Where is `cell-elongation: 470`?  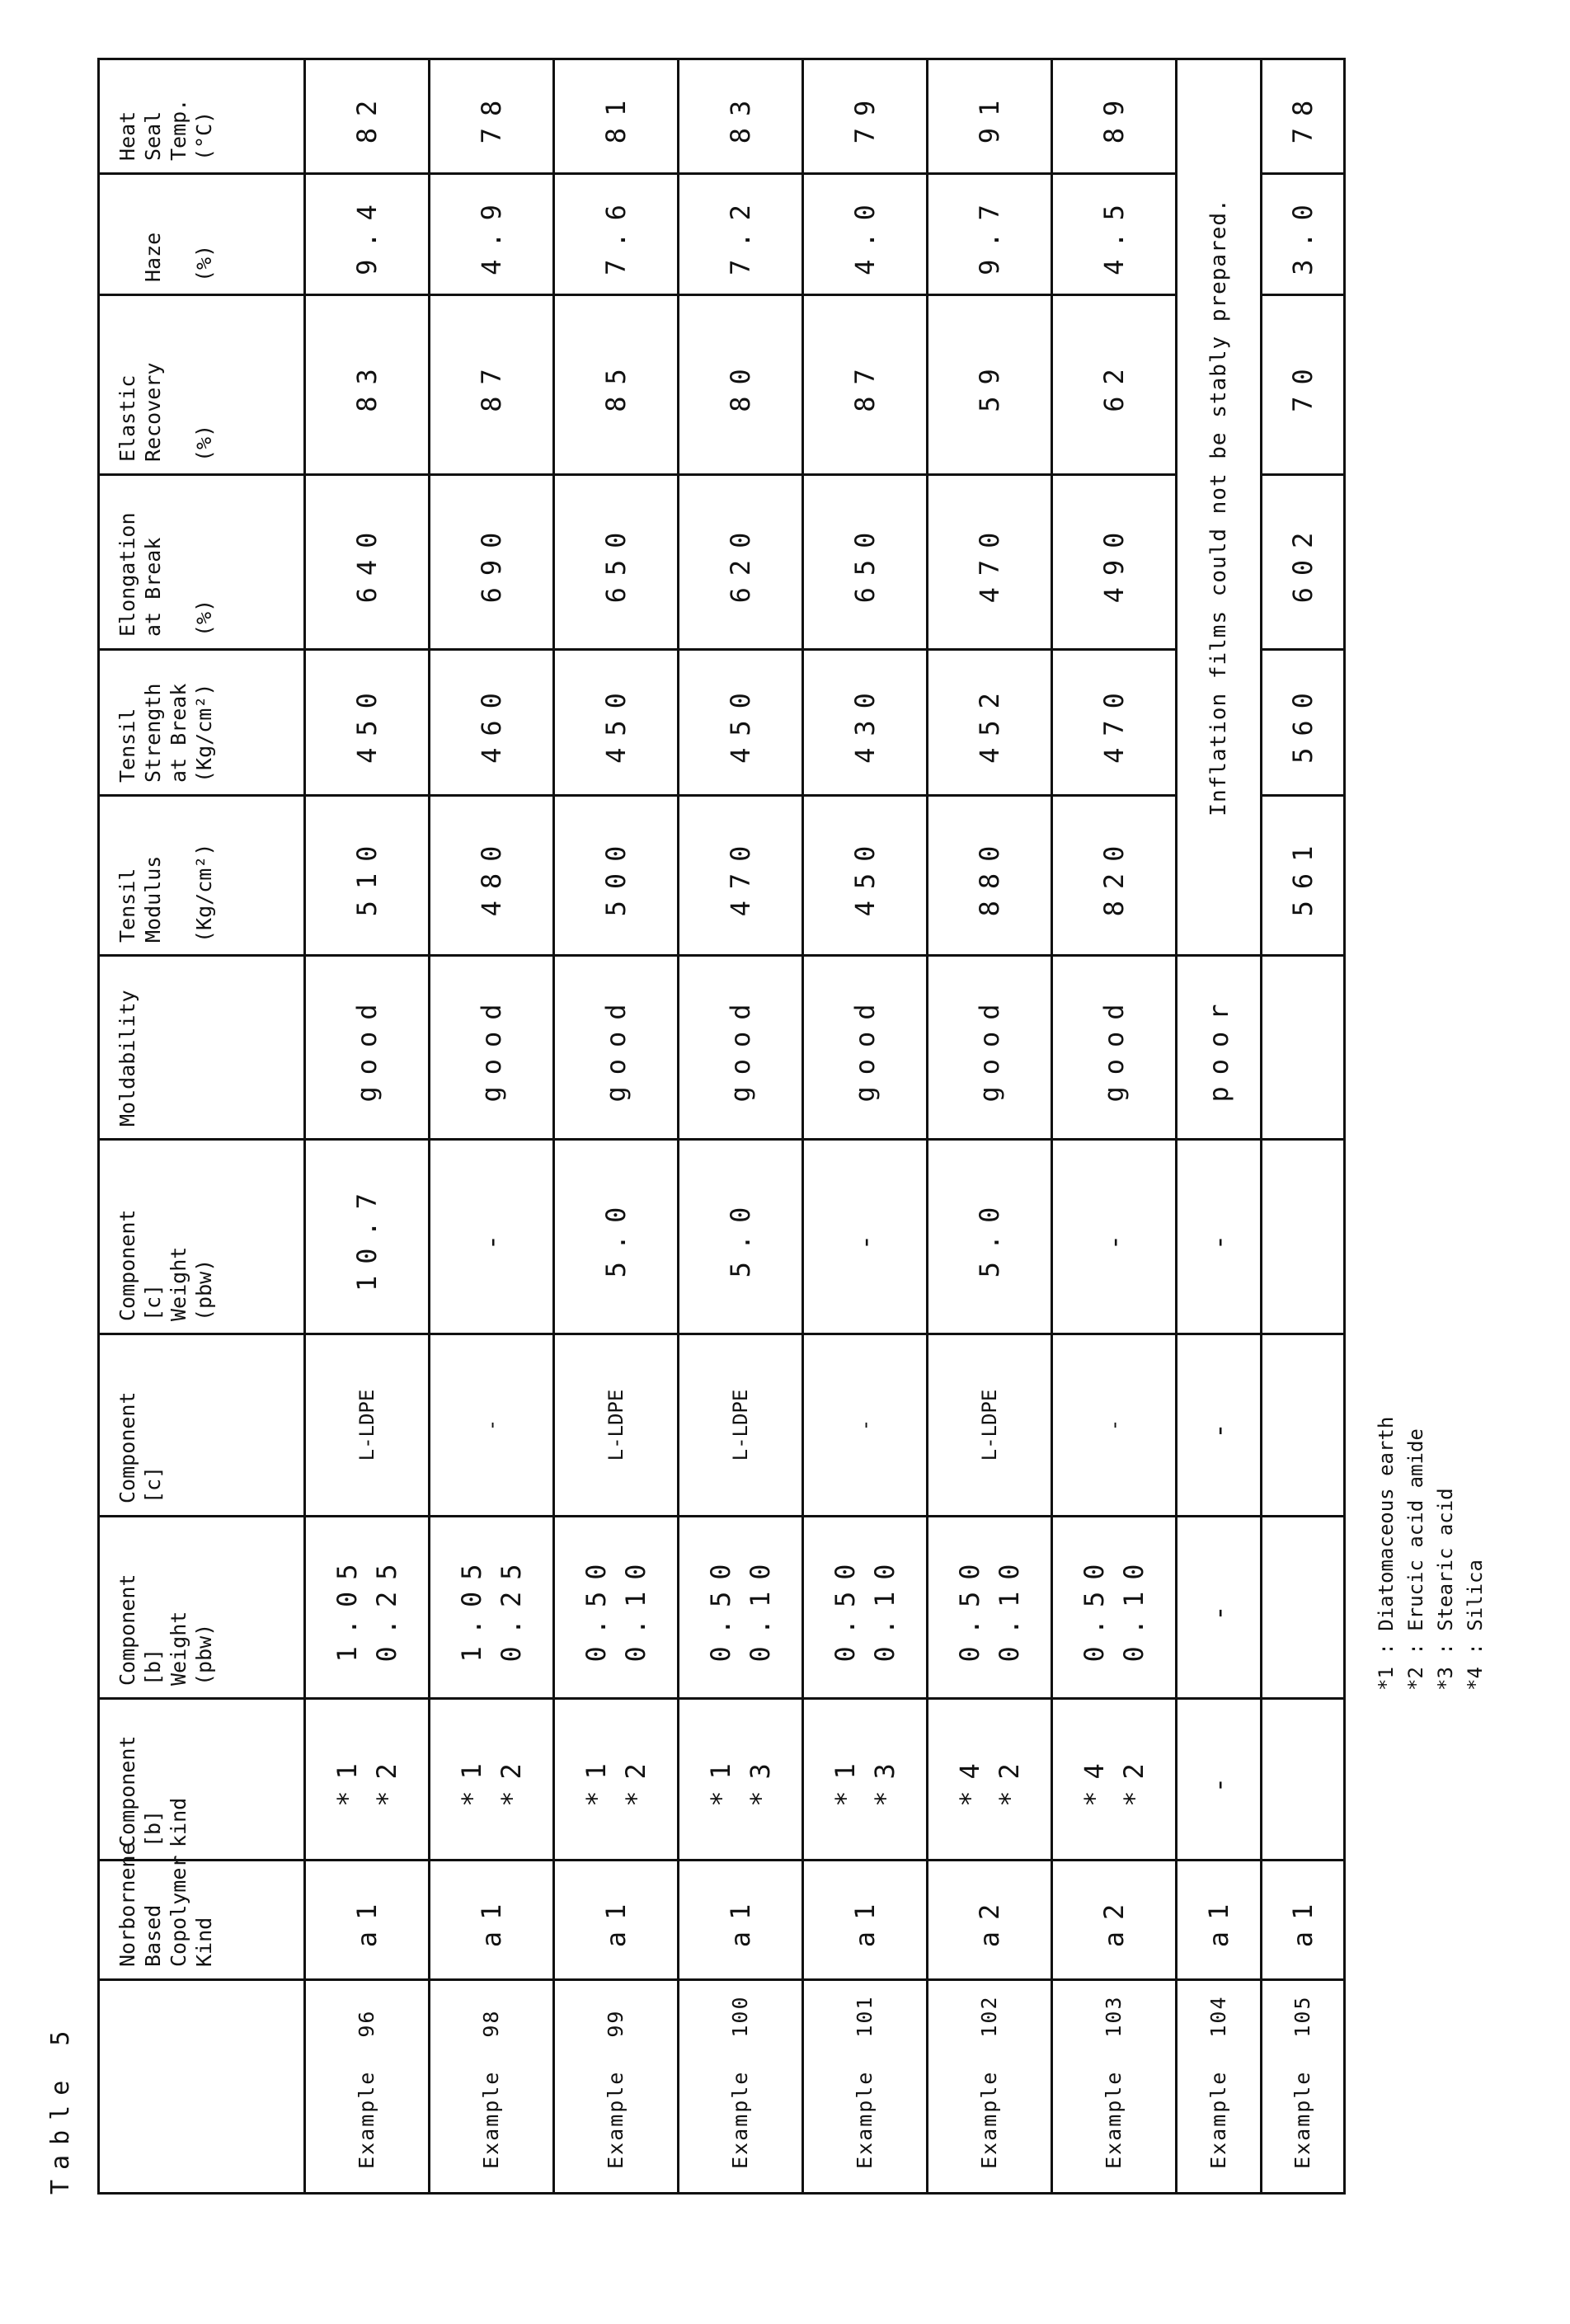 cell-elongation: 470 is located at coordinates (990, 562).